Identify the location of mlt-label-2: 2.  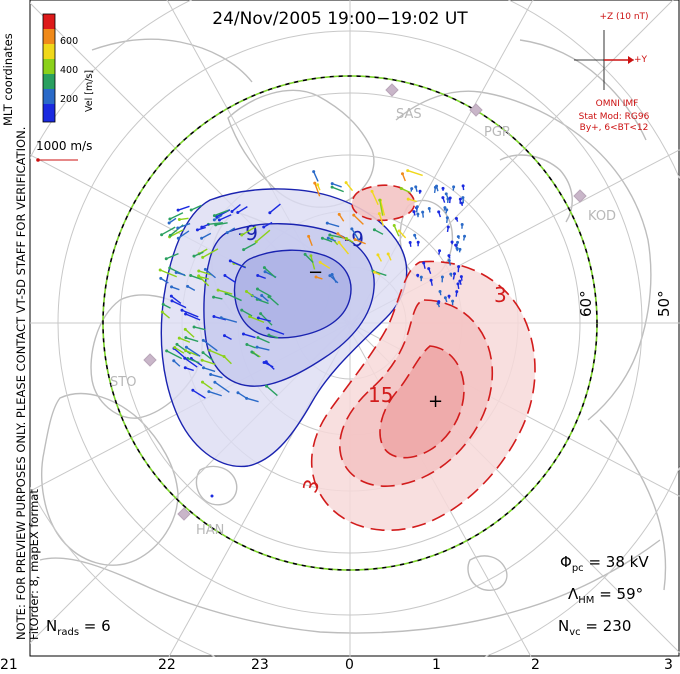
(535, 665).